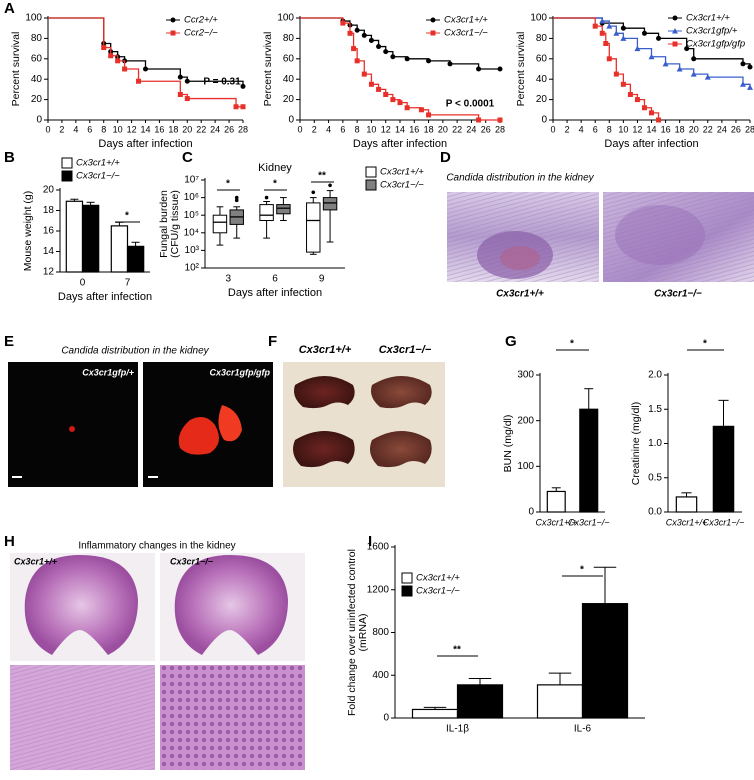  I want to click on y-tick-label: 16, so click(49, 231).